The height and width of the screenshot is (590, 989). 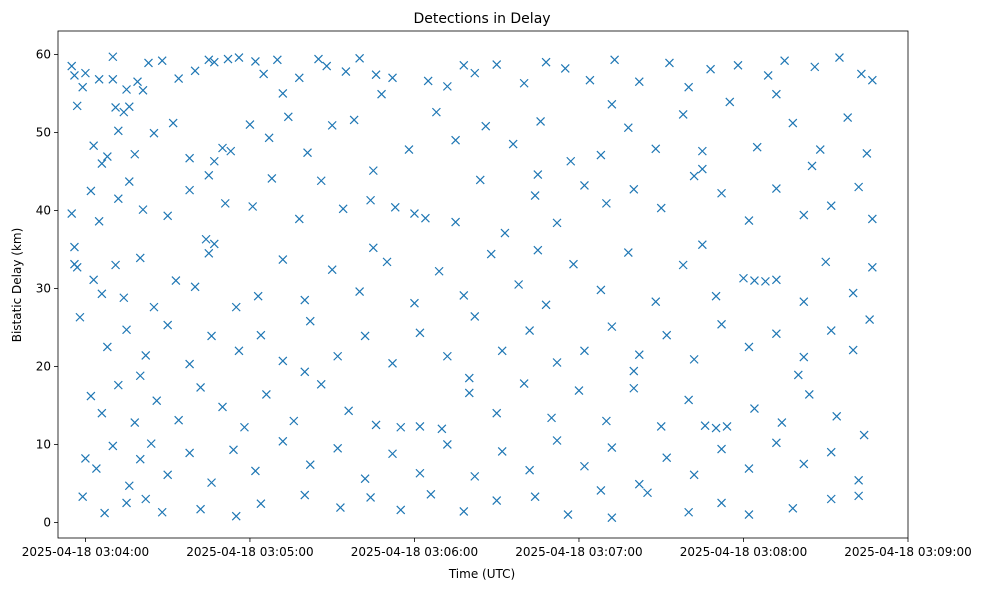 What do you see at coordinates (414, 552) in the screenshot?
I see `x-tick-label: 2025-04-18 03:06:00` at bounding box center [414, 552].